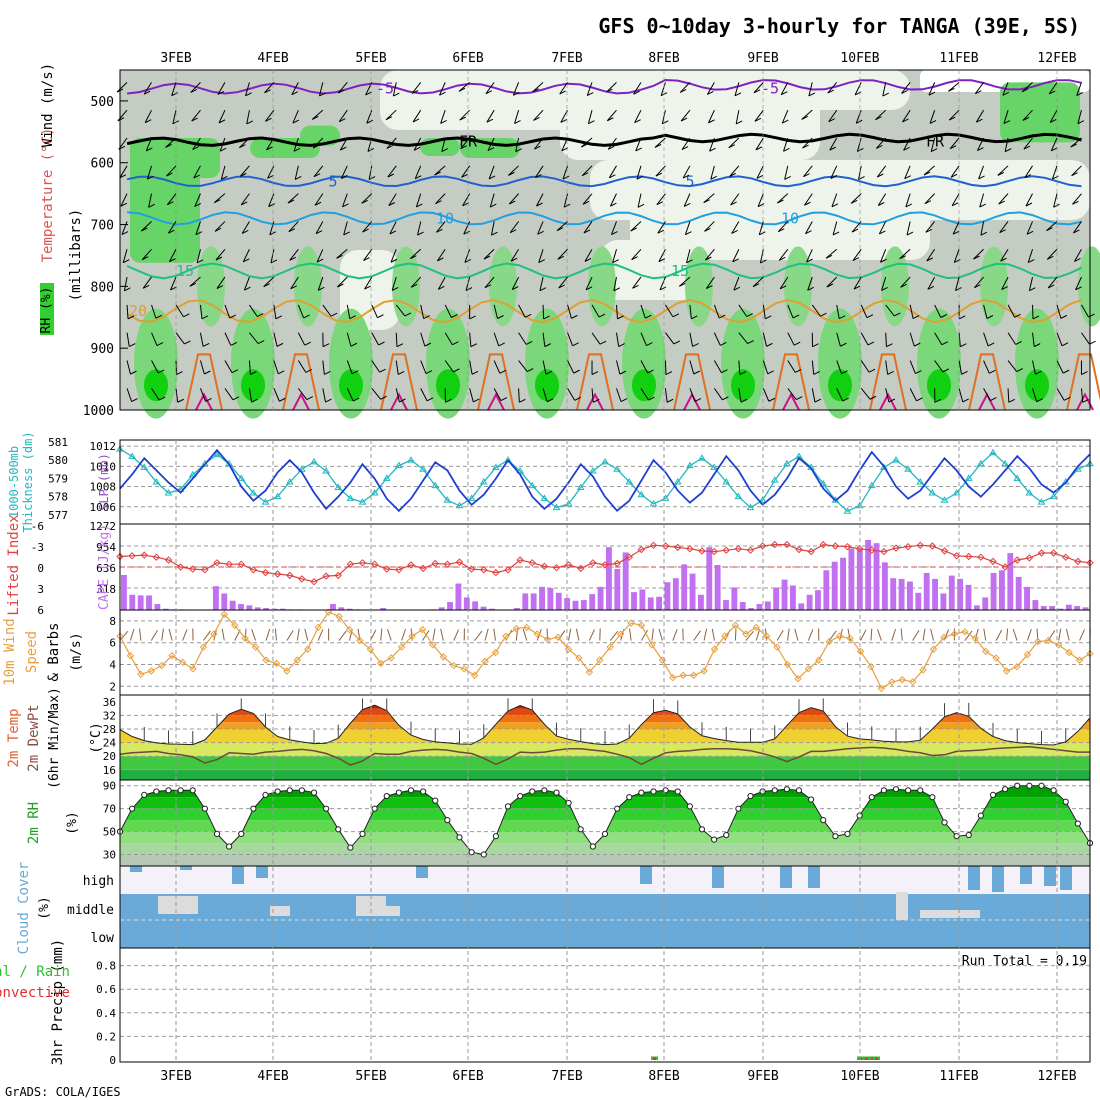 This screenshot has width=1100, height=1100. Describe the element at coordinates (54, 651) in the screenshot. I see `wind-barbs-label: & Barbs` at that location.